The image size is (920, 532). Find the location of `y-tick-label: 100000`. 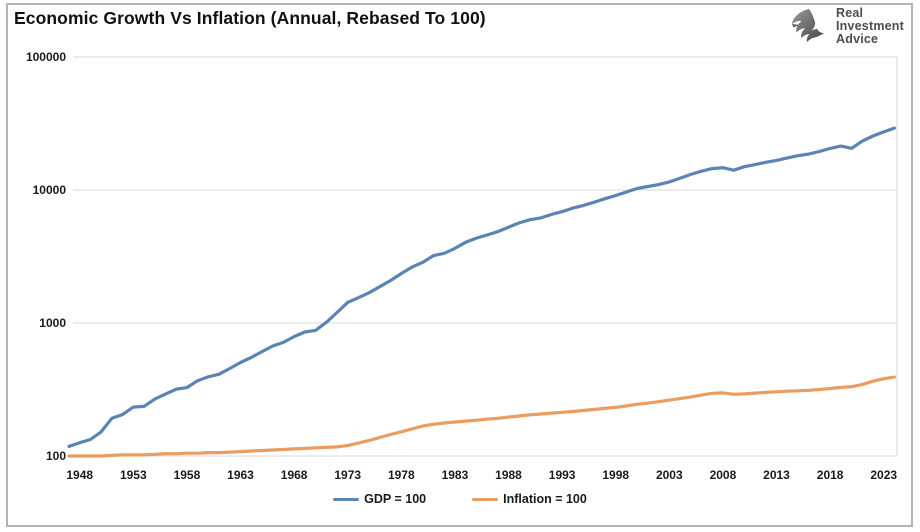

y-tick-label: 100000 is located at coordinates (46, 57).